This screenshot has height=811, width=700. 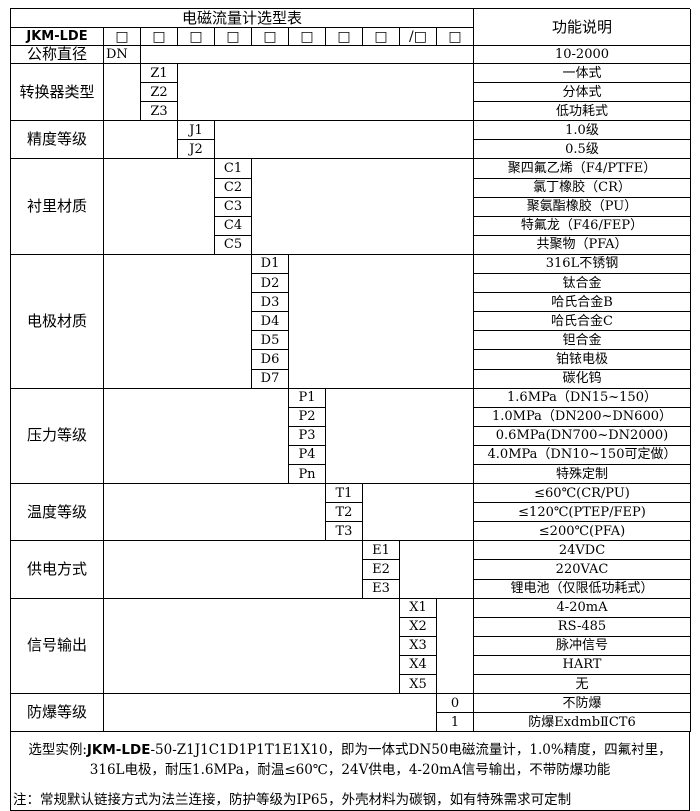 What do you see at coordinates (57, 207) in the screenshot?
I see `group-label: 衬里材质` at bounding box center [57, 207].